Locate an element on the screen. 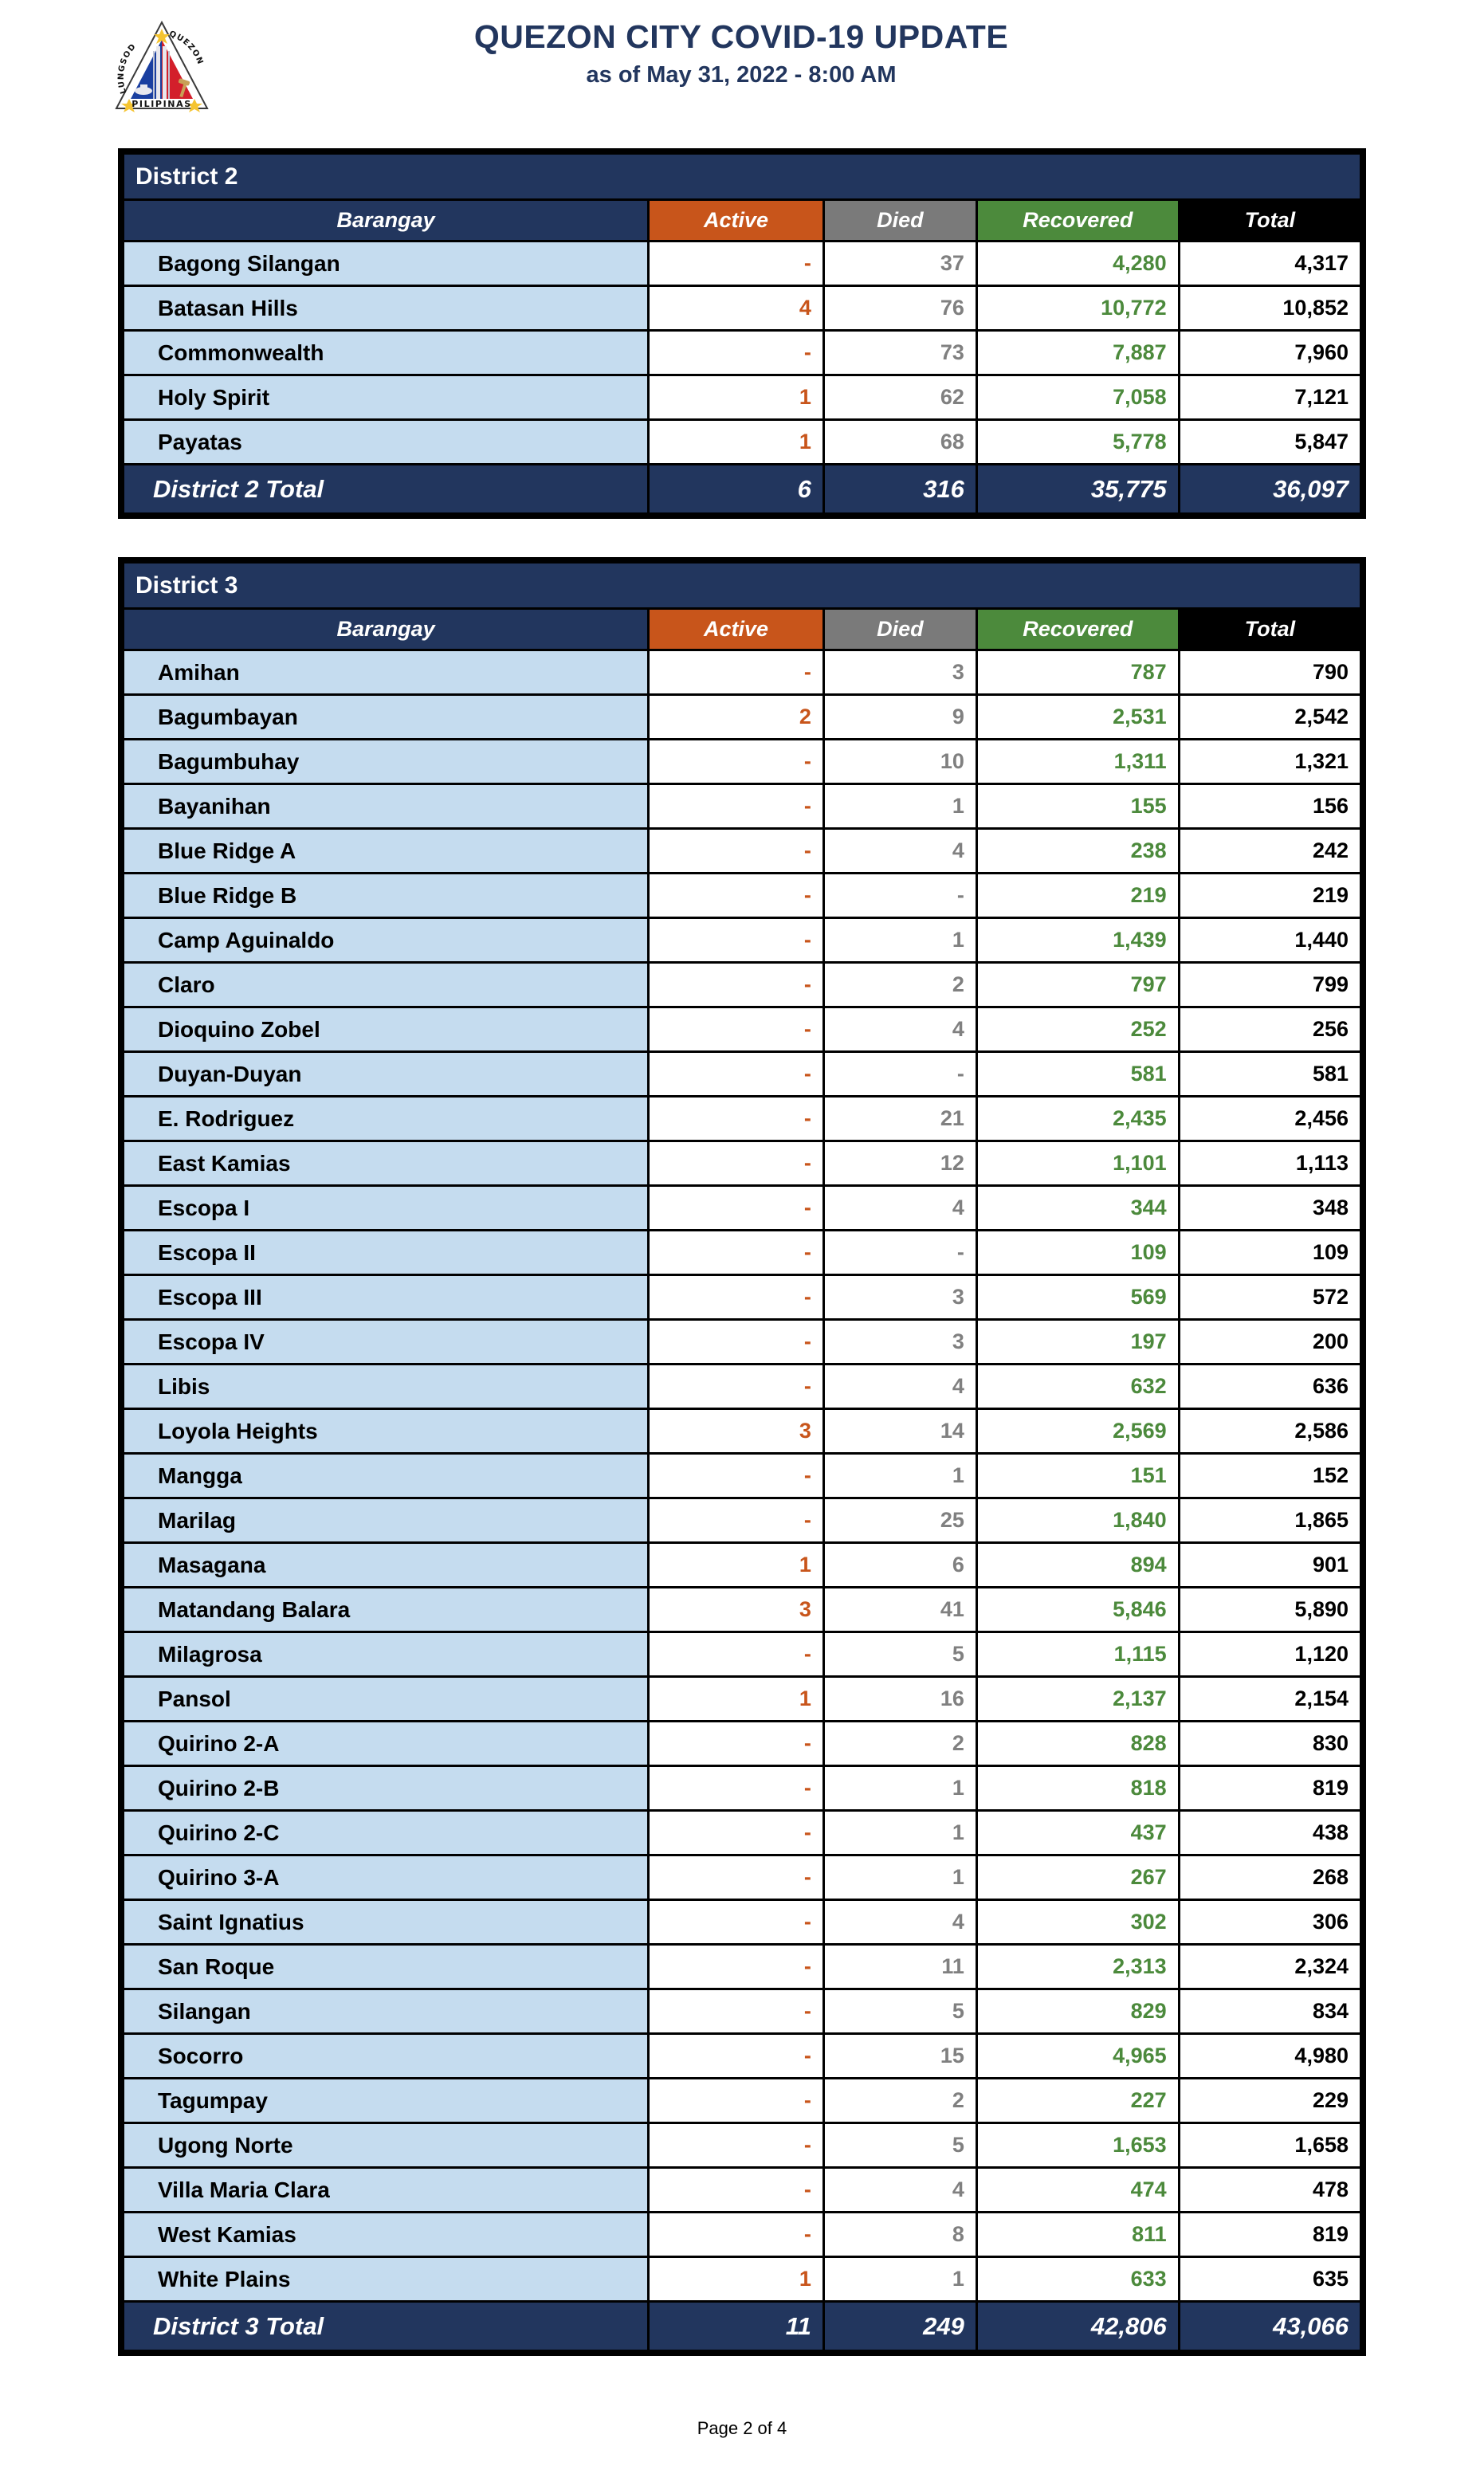  table-row: Quirino 2-B -1 818 819 is located at coordinates (742, 1789).